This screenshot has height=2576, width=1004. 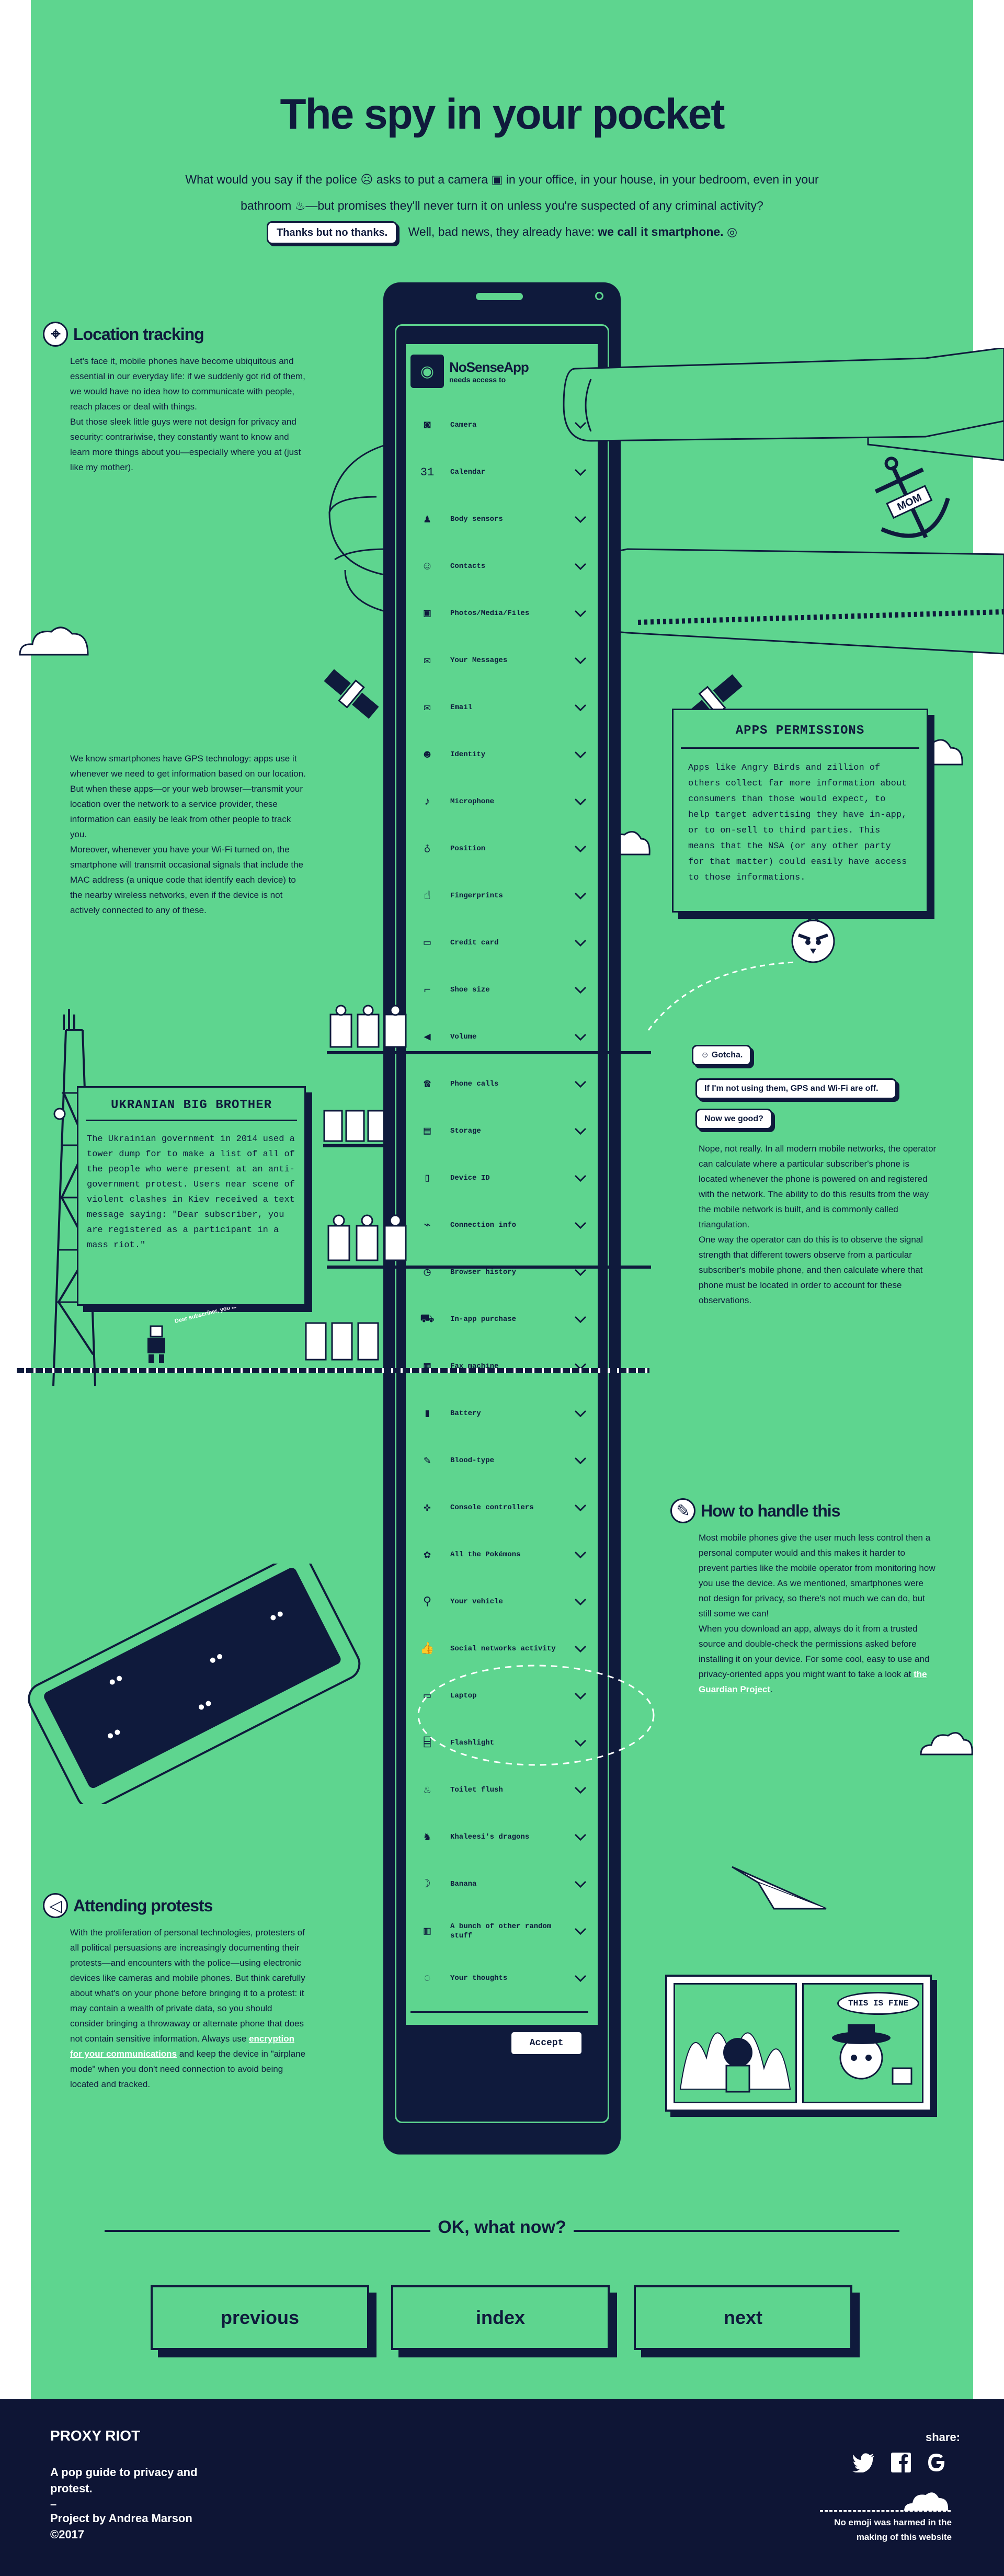 I want to click on permission-row: ◌ Your thoughts, so click(x=499, y=1979).